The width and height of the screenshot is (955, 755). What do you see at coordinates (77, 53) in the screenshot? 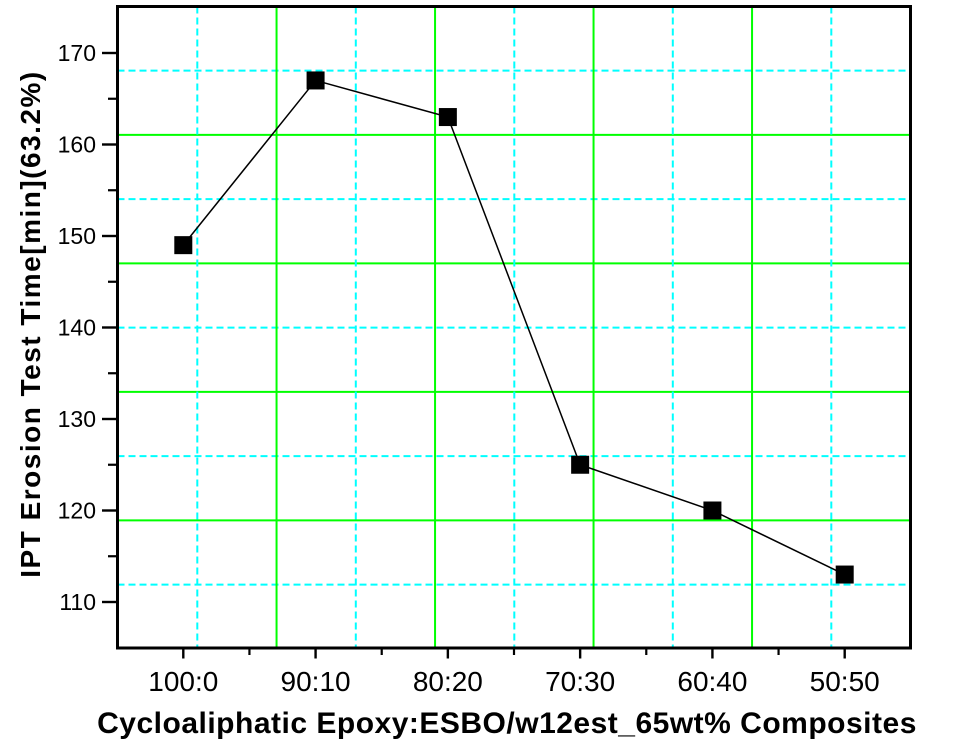
I see `y-tick-label: 170` at bounding box center [77, 53].